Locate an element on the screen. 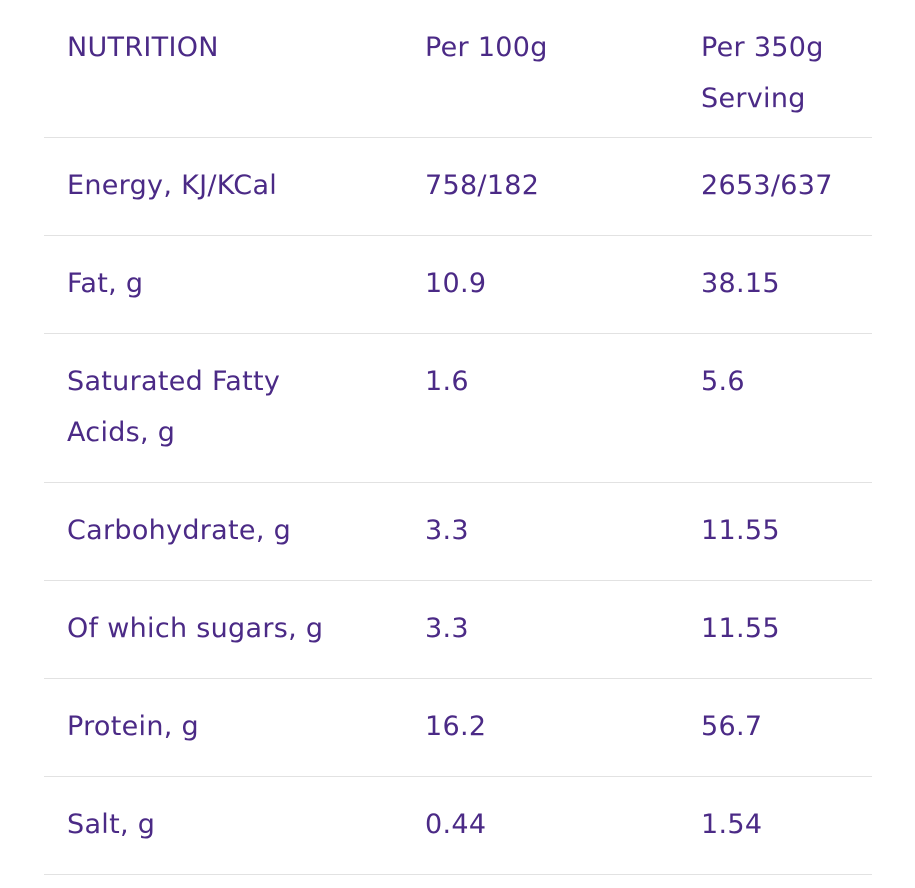  table-row: Carbohydrate, g 3.3 11.55 is located at coordinates (458, 532).